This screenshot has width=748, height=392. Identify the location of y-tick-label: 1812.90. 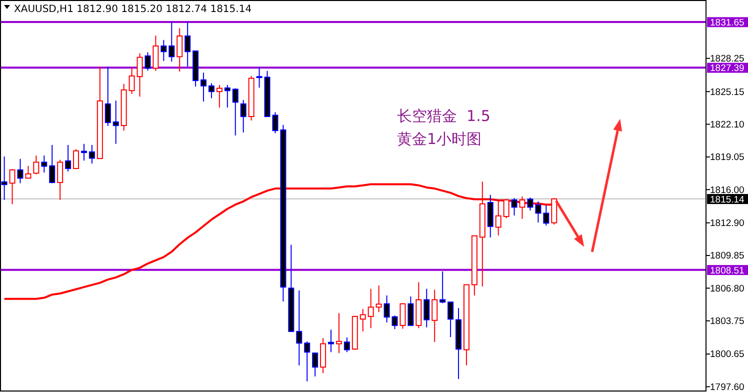
(727, 224).